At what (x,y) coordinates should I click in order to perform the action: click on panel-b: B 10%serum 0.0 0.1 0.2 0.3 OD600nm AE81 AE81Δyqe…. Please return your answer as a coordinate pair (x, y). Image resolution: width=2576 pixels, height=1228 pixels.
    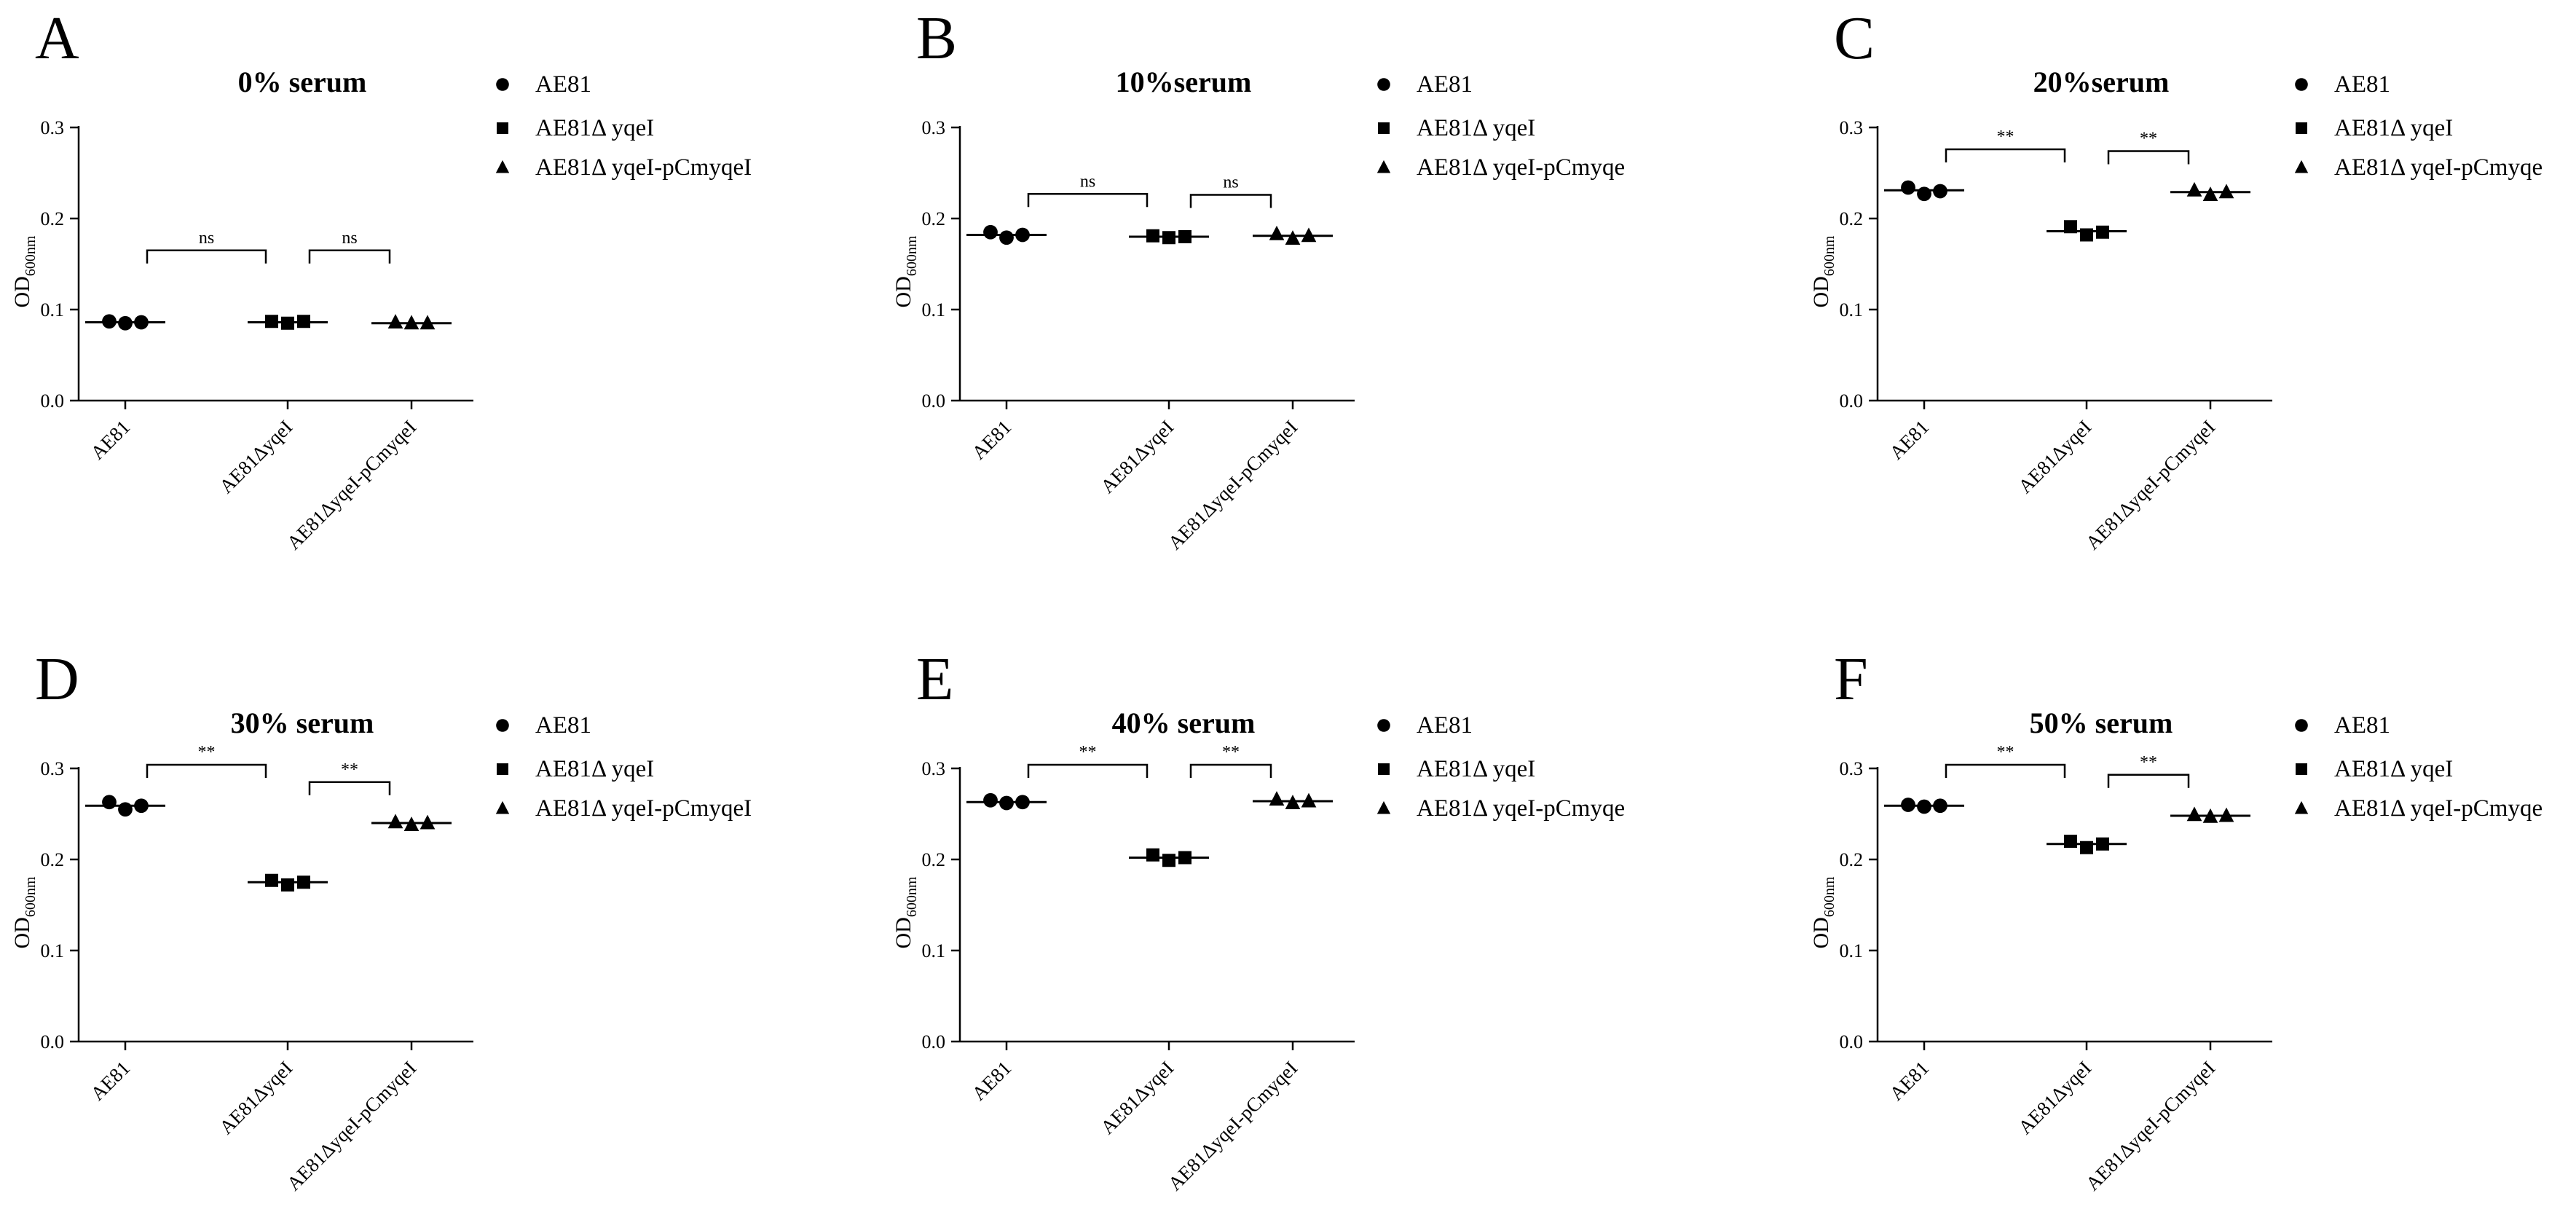
    Looking at the image, I should click on (1258, 279).